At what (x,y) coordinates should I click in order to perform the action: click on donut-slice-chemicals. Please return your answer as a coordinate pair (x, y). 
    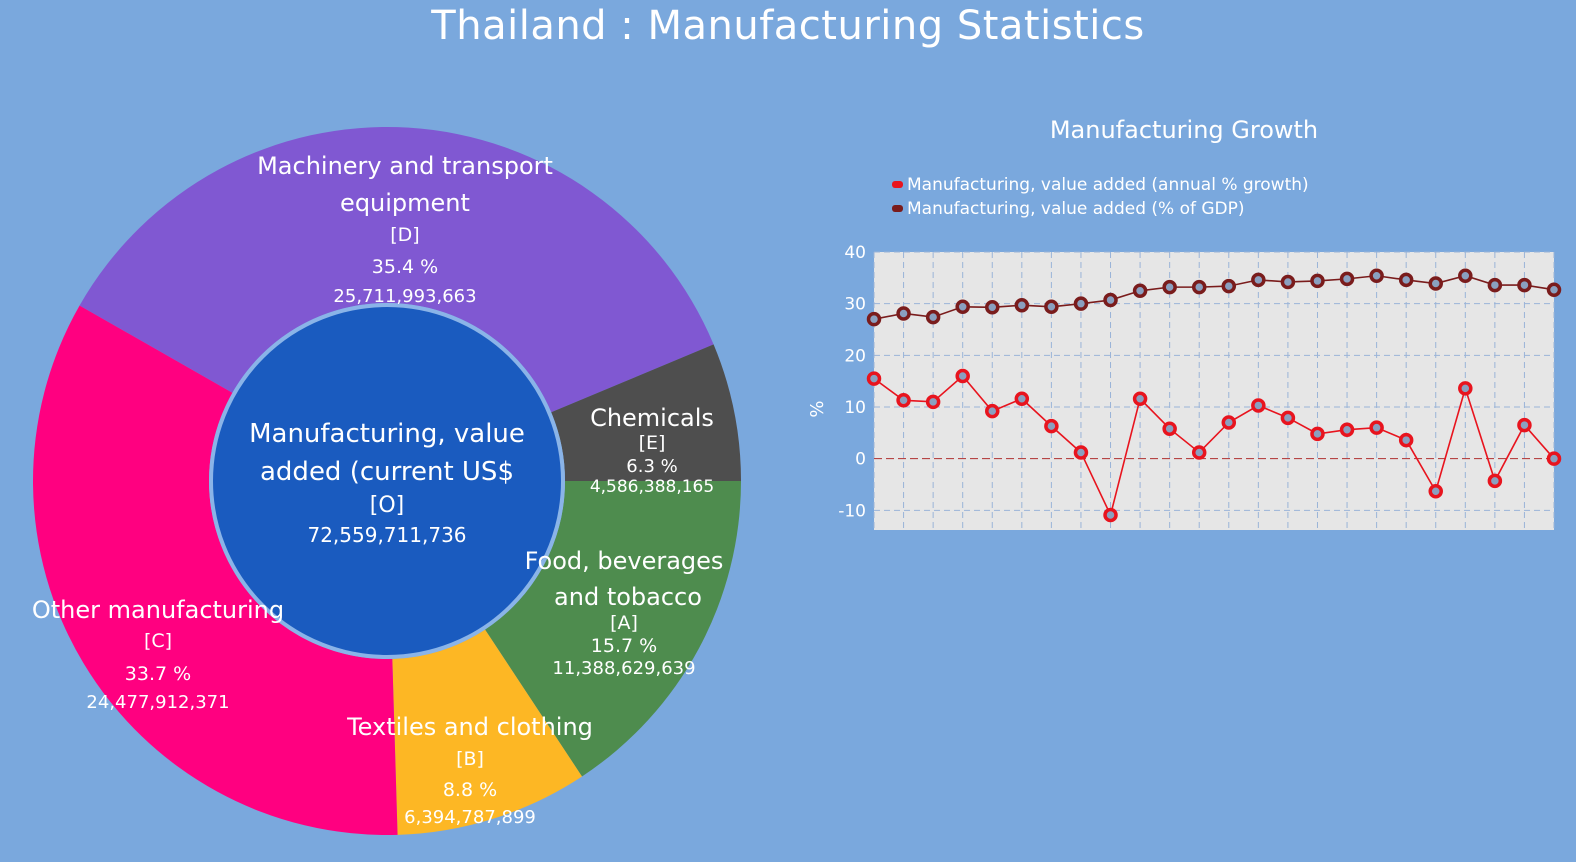
    Looking at the image, I should click on (646, 412).